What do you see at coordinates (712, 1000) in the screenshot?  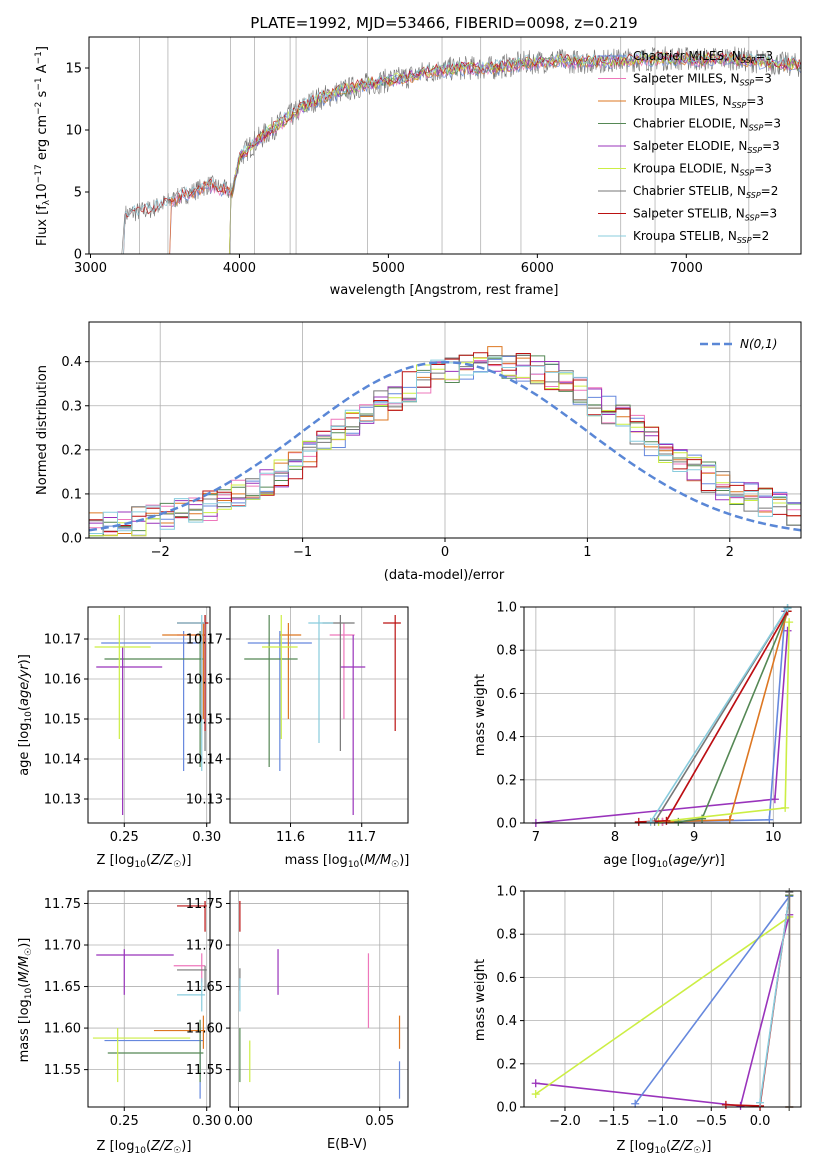 I see `weight-Z-line-chabrier_miles` at bounding box center [712, 1000].